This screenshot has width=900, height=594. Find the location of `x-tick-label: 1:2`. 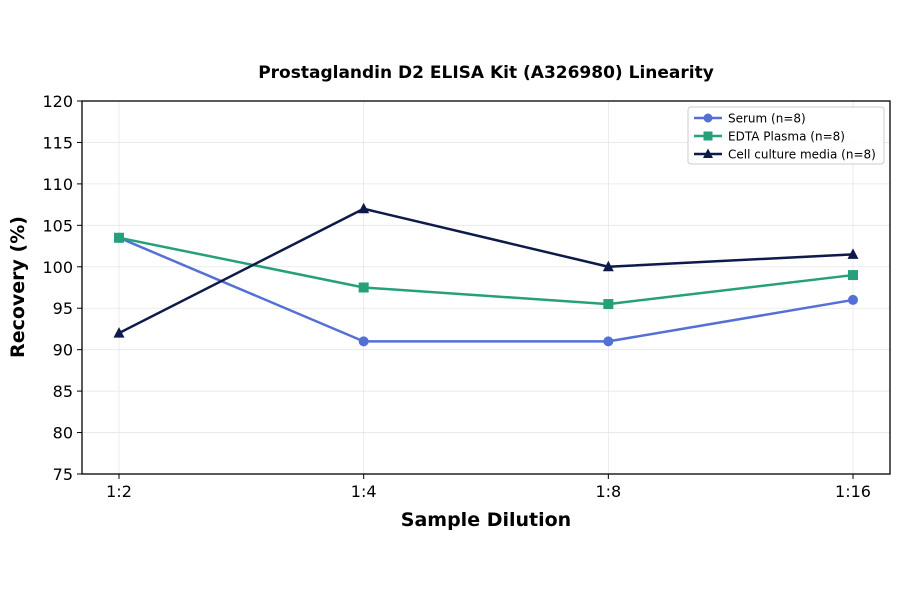

x-tick-label: 1:2 is located at coordinates (119, 491).